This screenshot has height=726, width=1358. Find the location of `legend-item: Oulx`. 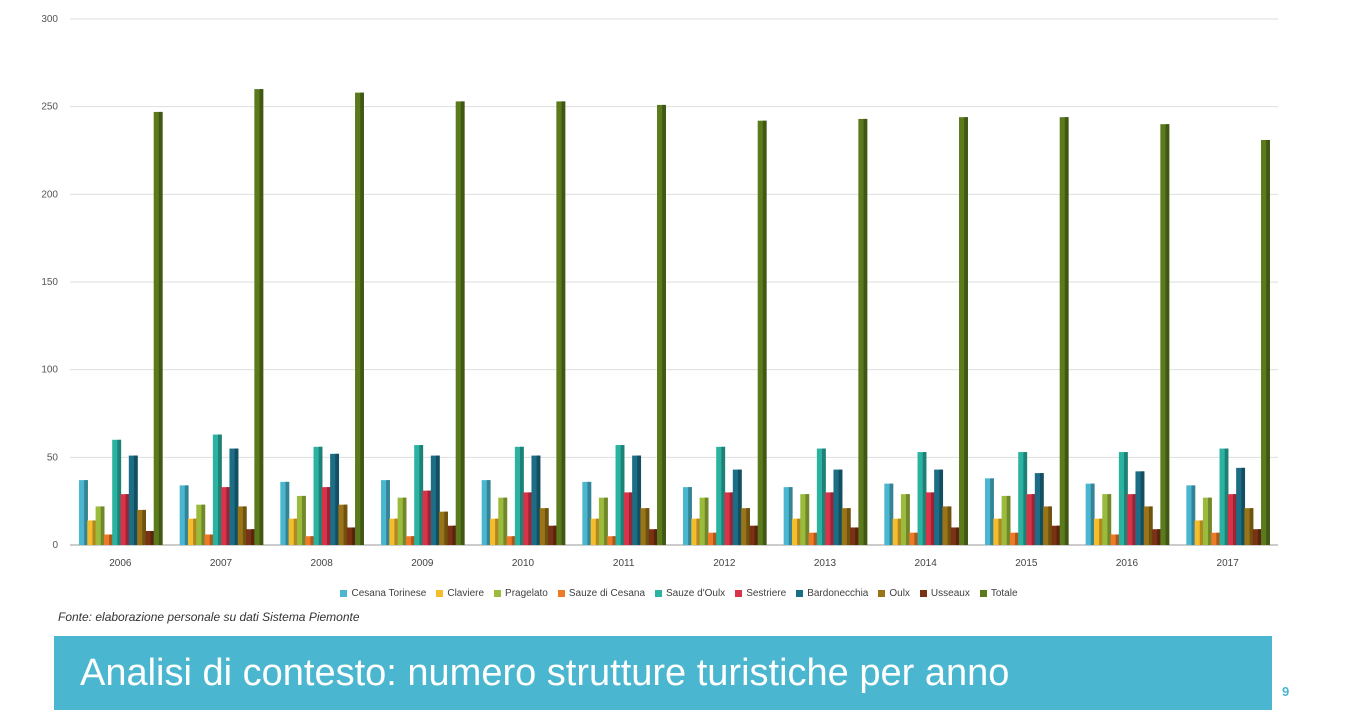

legend-item: Oulx is located at coordinates (894, 593).